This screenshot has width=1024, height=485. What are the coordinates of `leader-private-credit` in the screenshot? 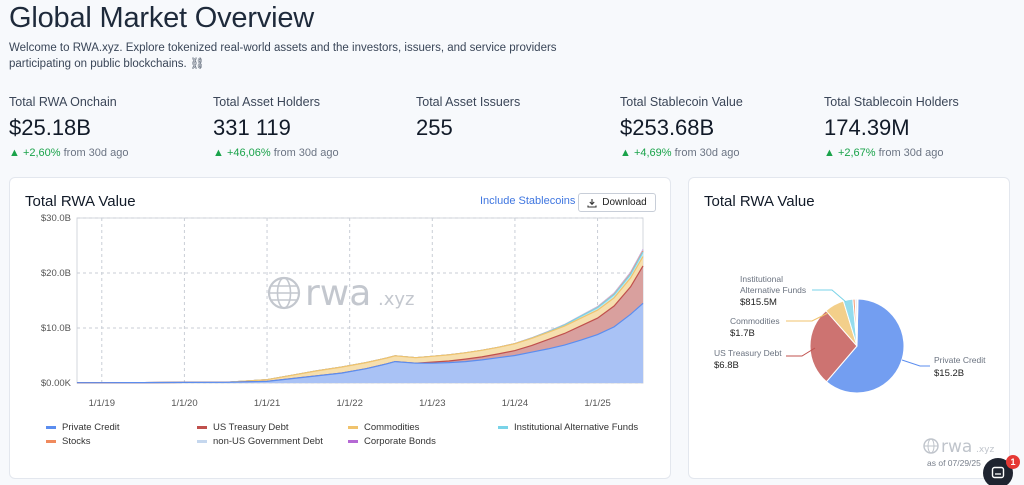 It's located at (915, 363).